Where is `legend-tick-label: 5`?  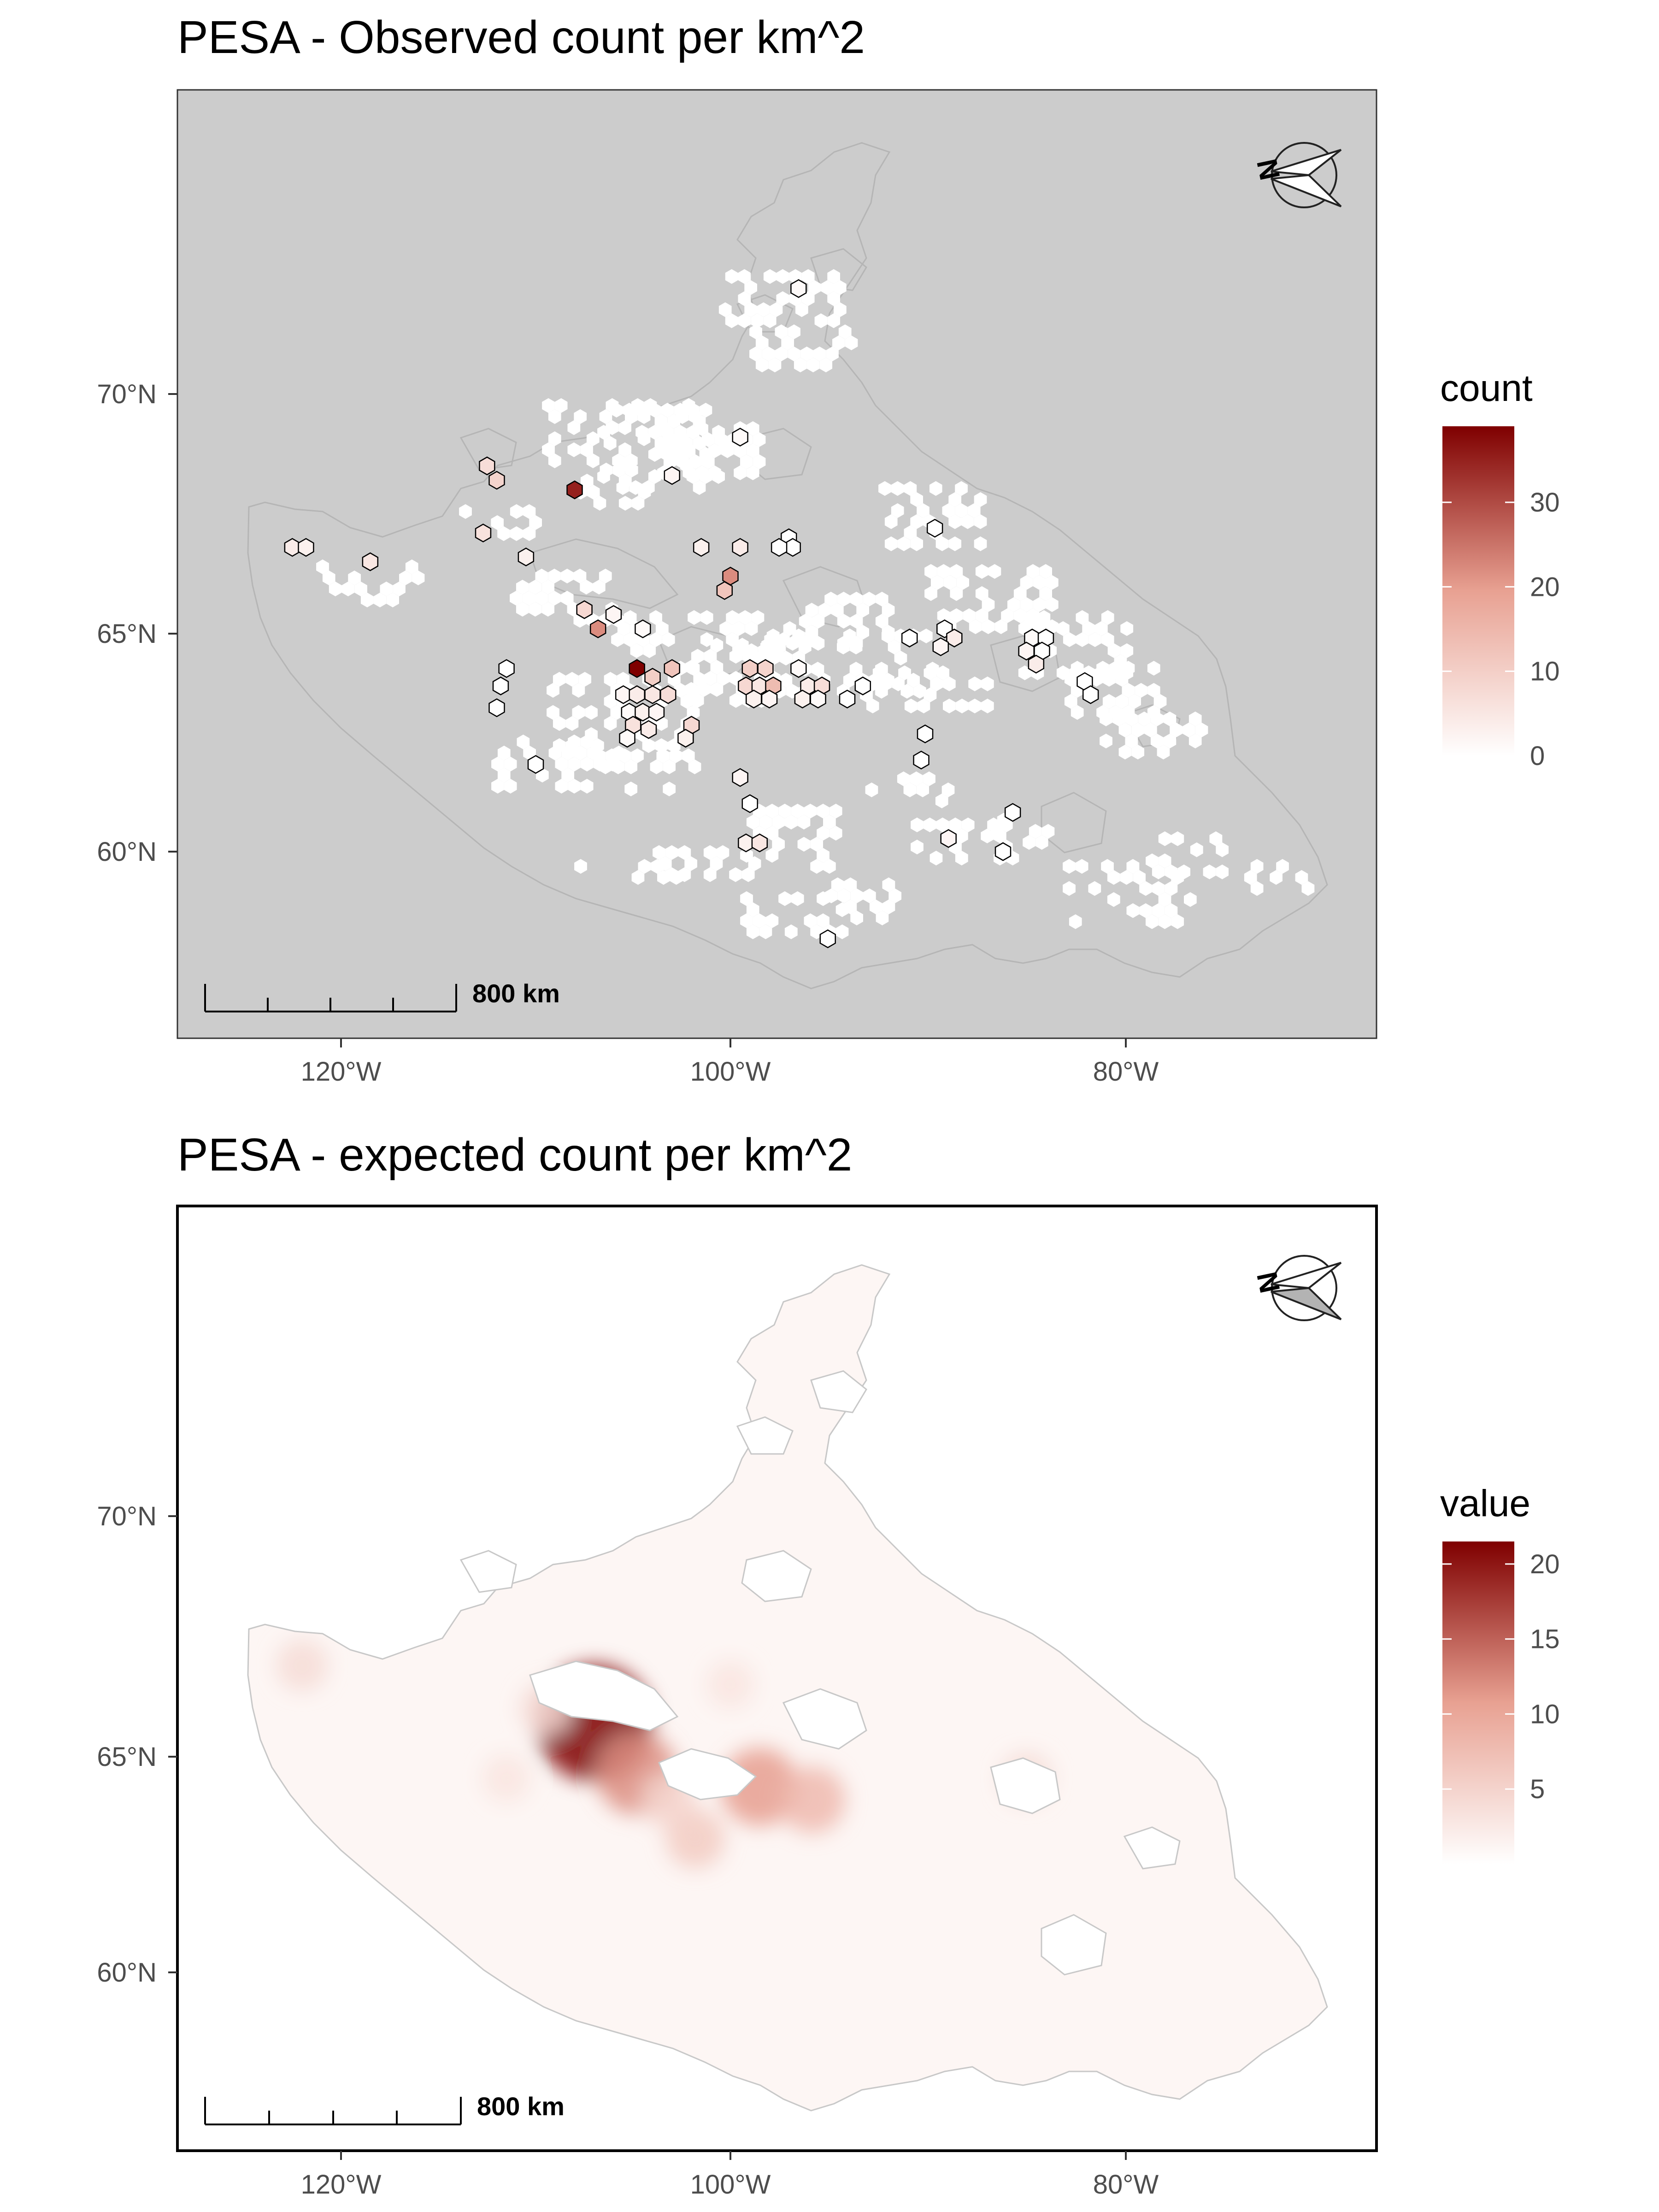
legend-tick-label: 5 is located at coordinates (1537, 1789).